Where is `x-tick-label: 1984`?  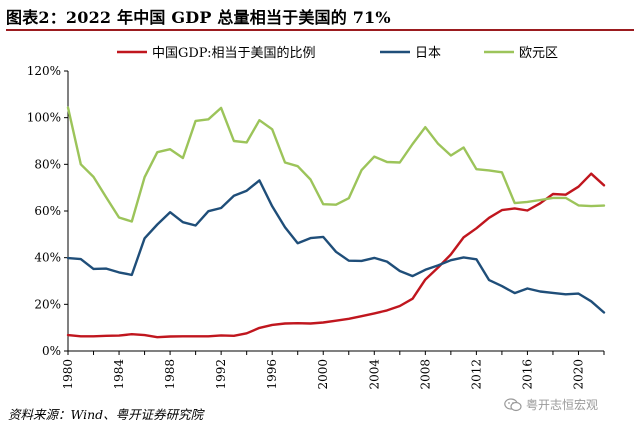 x-tick-label: 1984 is located at coordinates (119, 374).